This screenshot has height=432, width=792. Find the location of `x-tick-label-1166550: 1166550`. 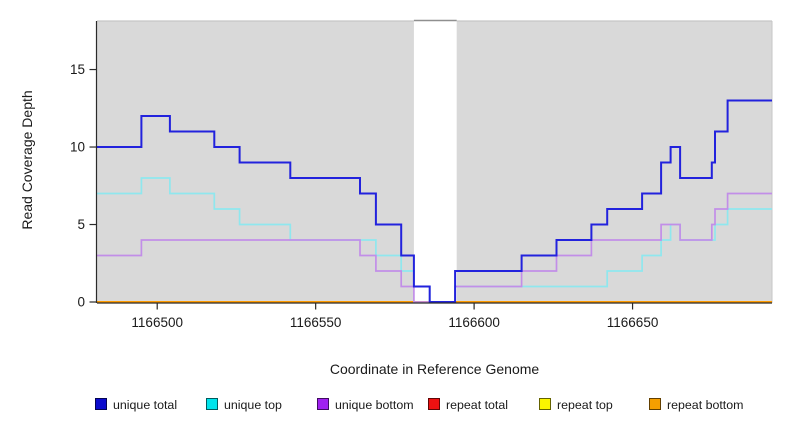

x-tick-label-1166550: 1166550 is located at coordinates (316, 322).